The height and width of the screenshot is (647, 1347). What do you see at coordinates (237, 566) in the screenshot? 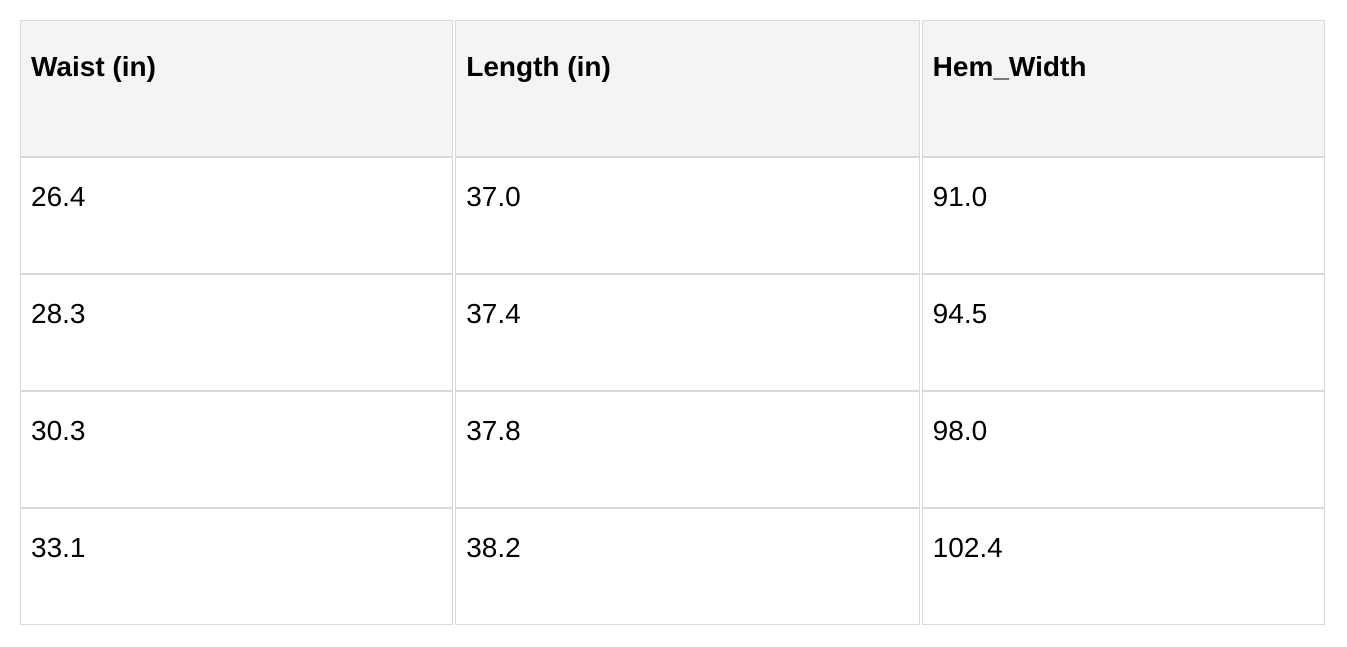
I see `table-cell: 33.1` at bounding box center [237, 566].